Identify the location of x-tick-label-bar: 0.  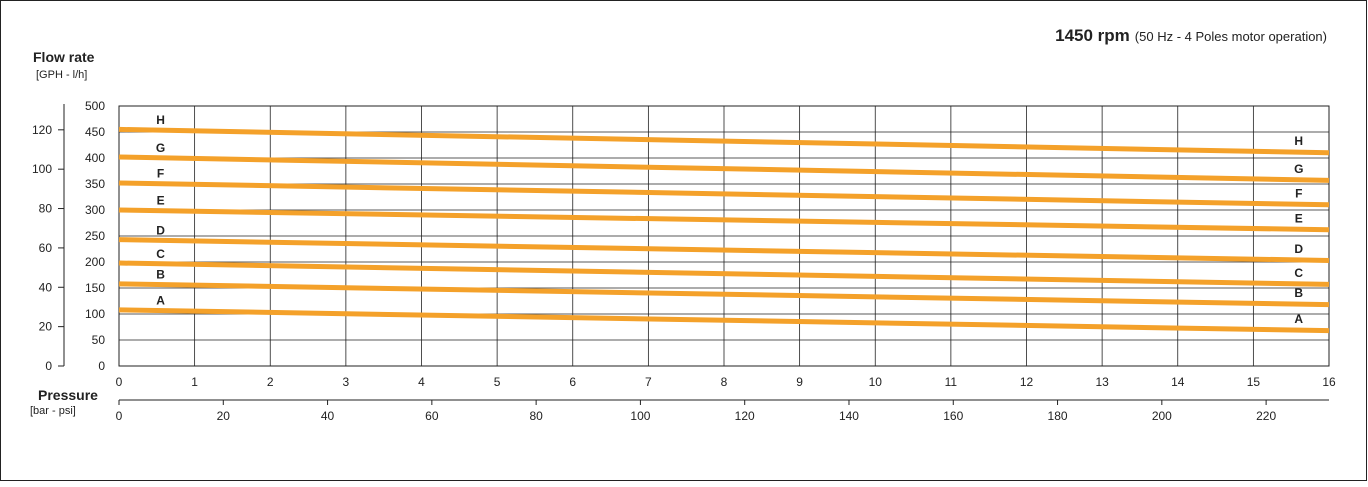
(119, 382).